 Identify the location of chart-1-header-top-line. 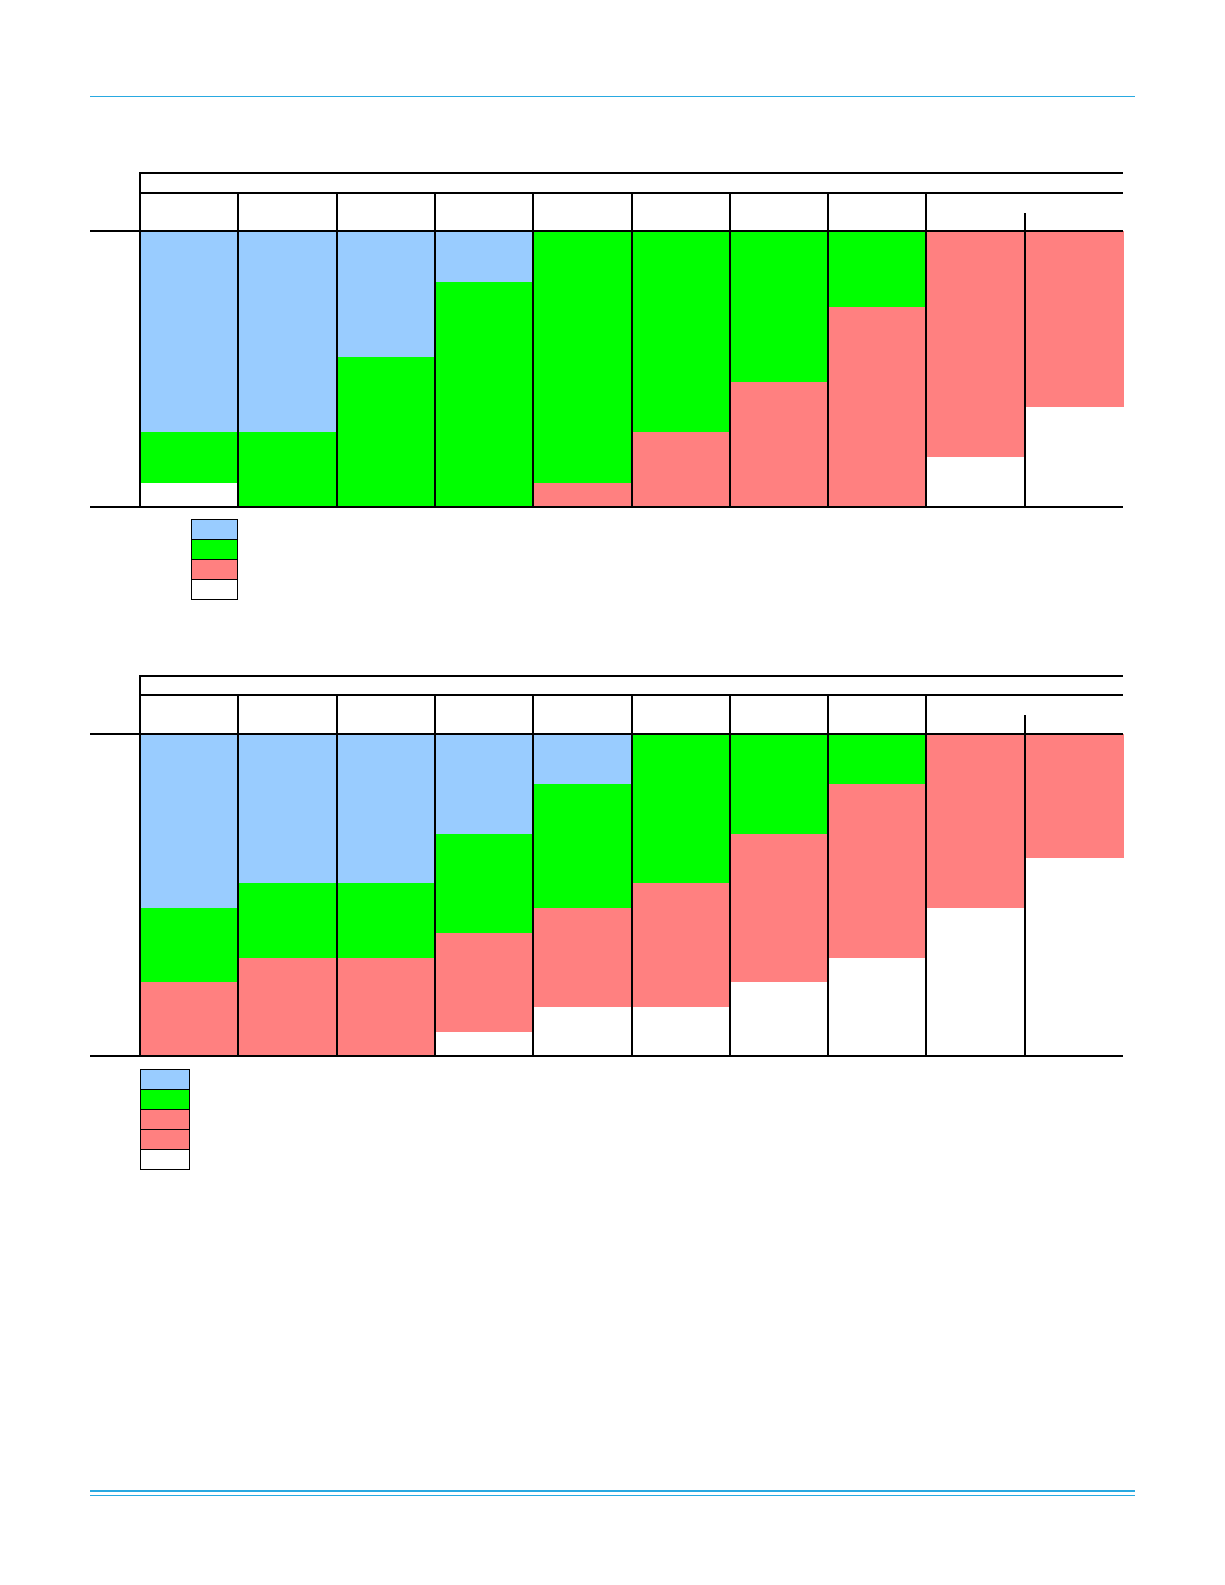
(631, 173).